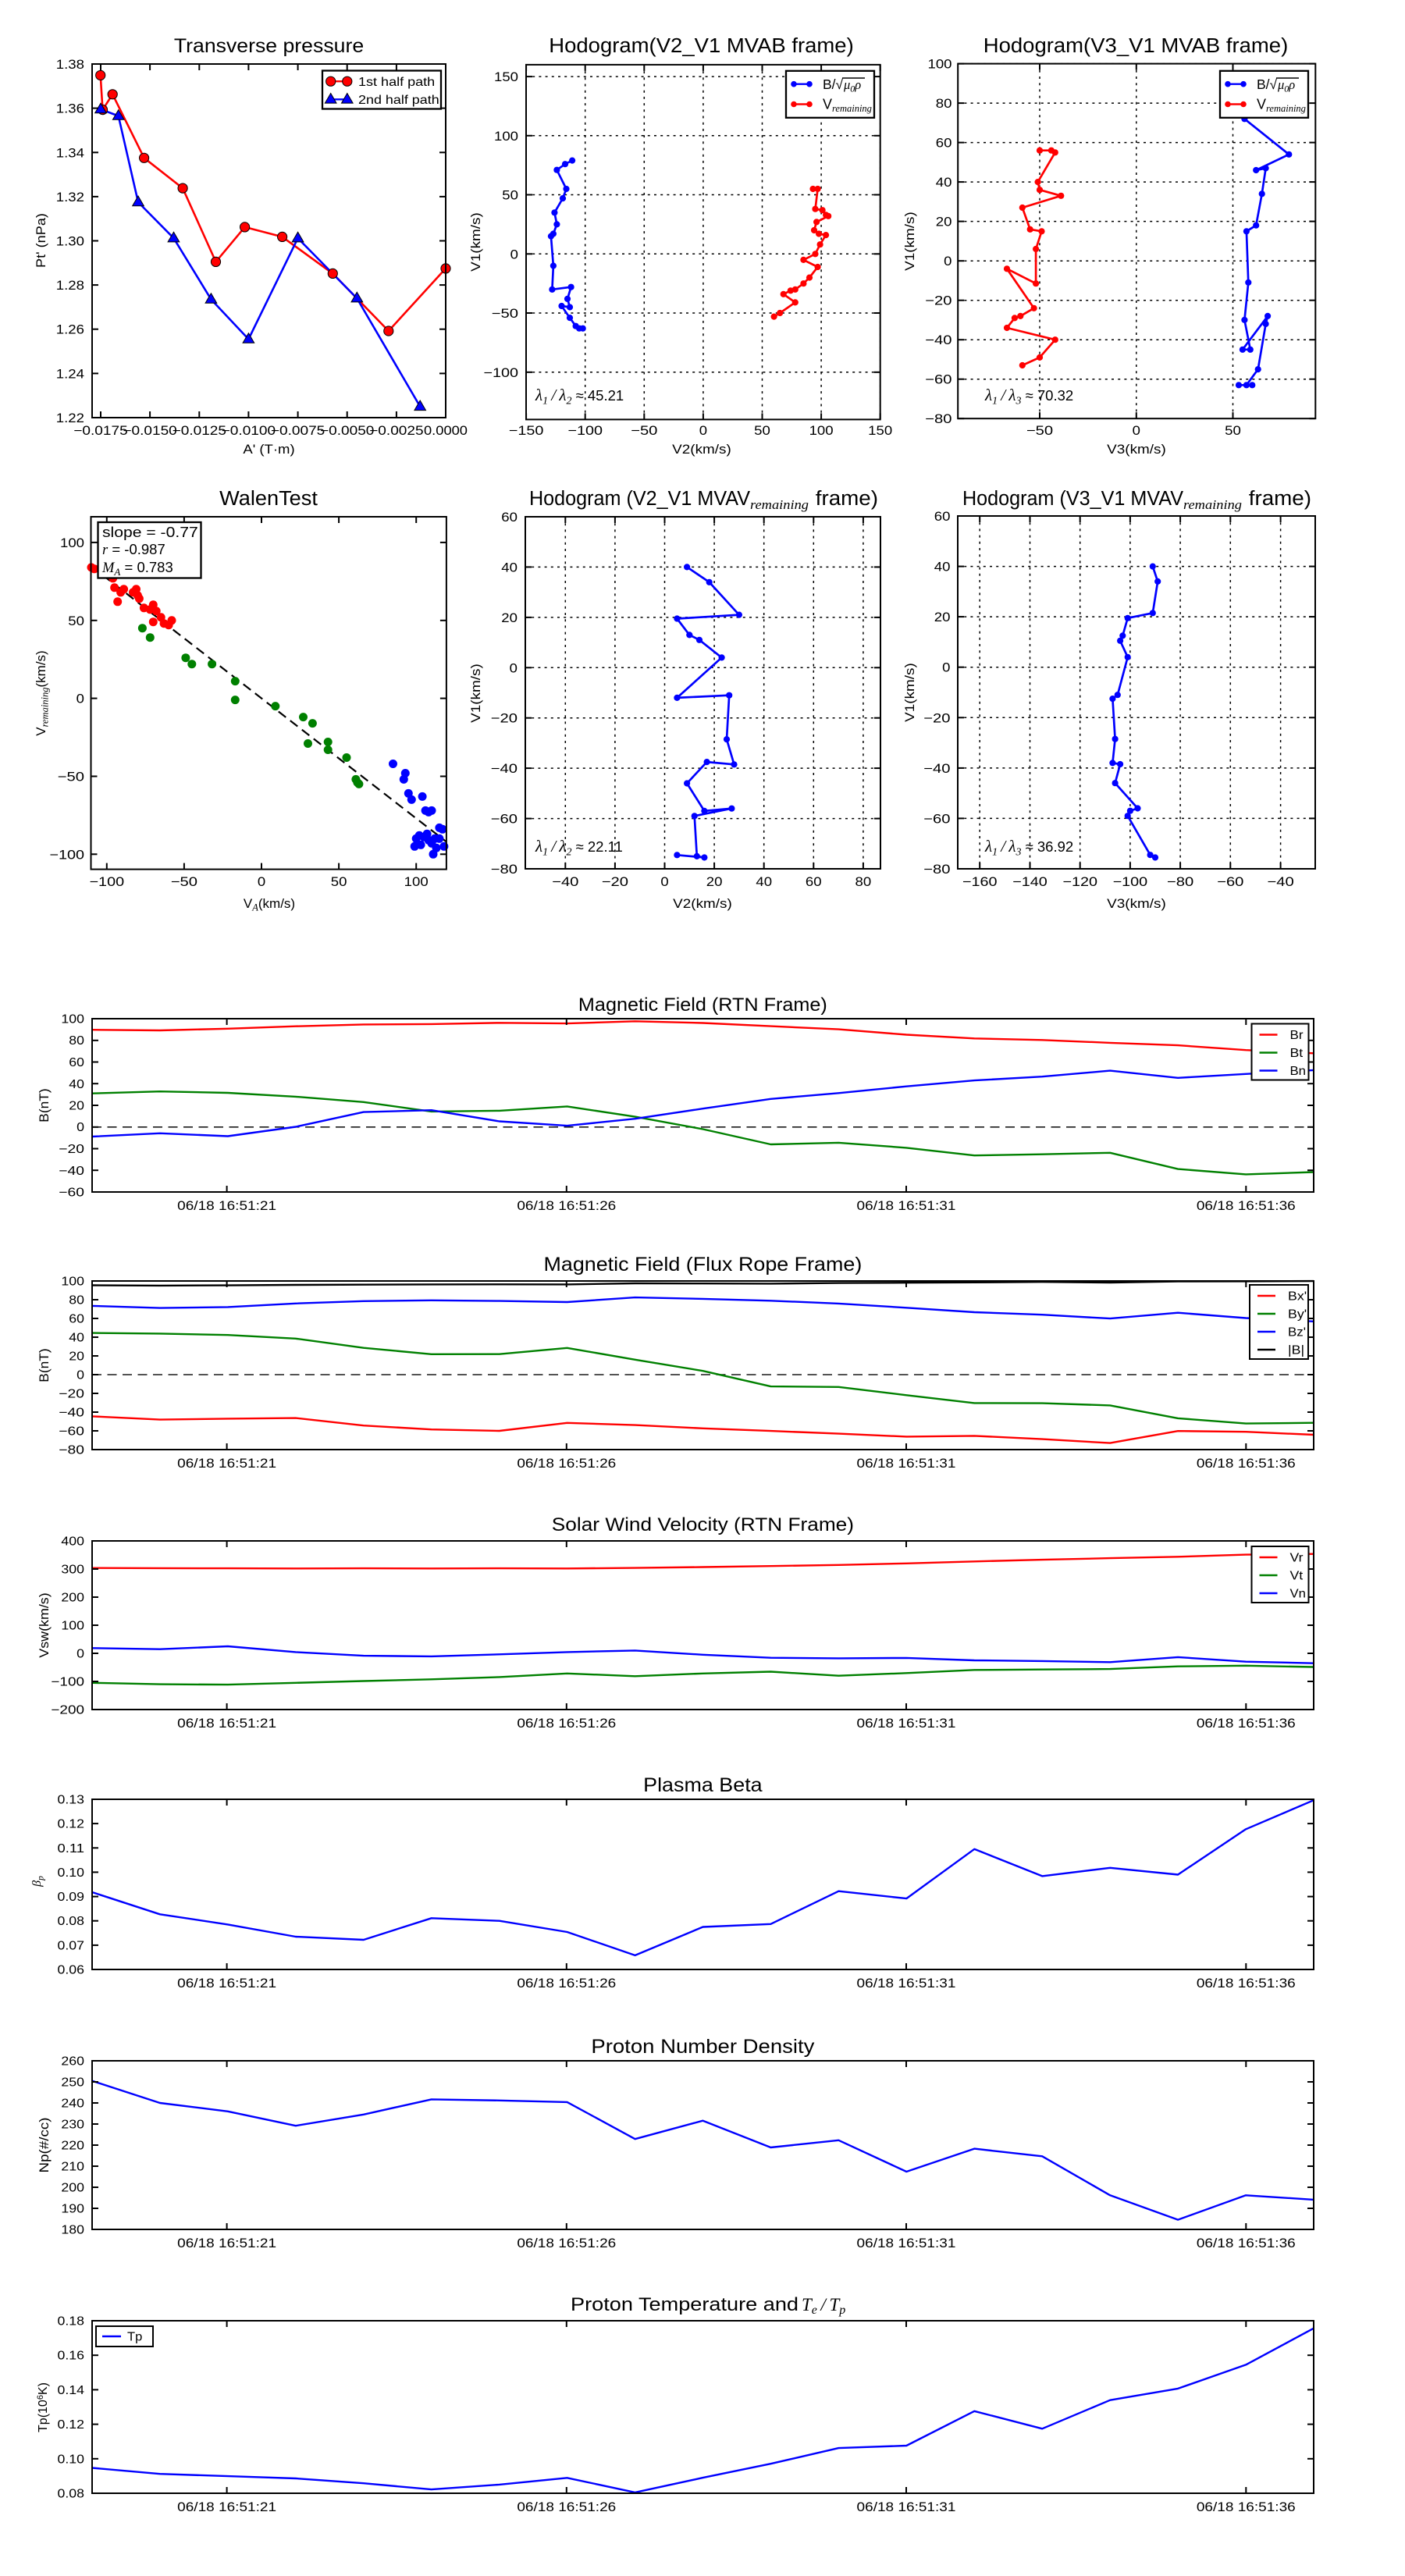 The image size is (1405, 2576). What do you see at coordinates (640, 499) in the screenshot?
I see `svg-text: Hodogram (V2_V1 MVAV` at bounding box center [640, 499].